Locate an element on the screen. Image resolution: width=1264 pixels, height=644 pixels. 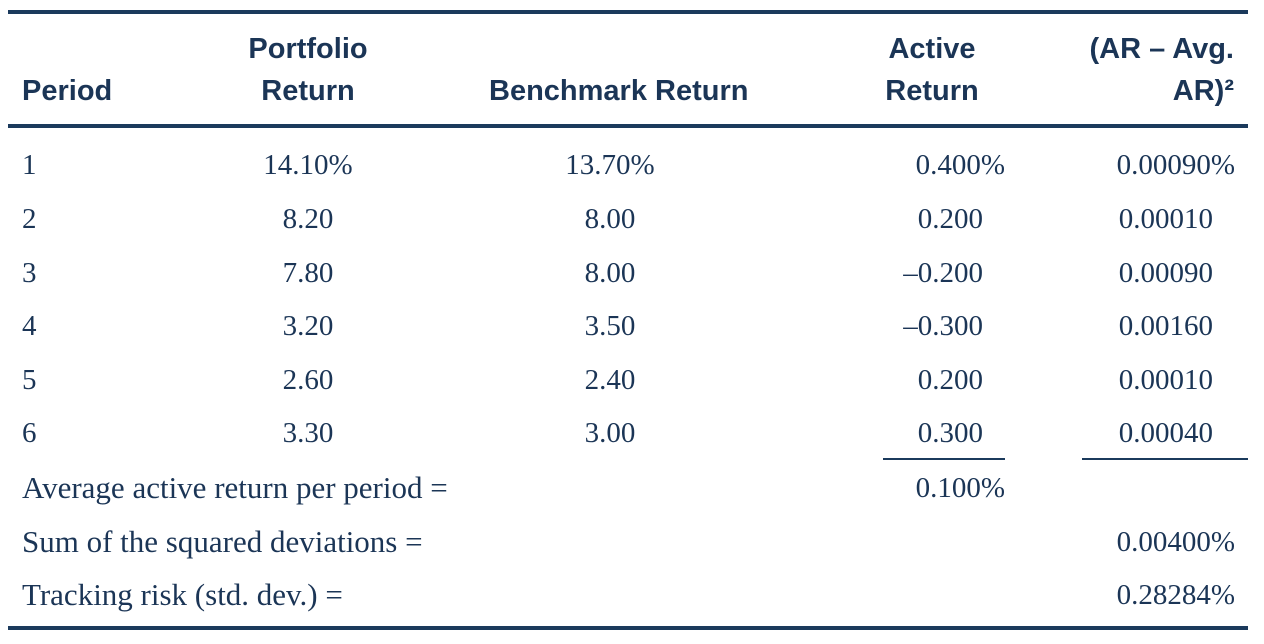
cell-period: 5 is located at coordinates (29, 380).